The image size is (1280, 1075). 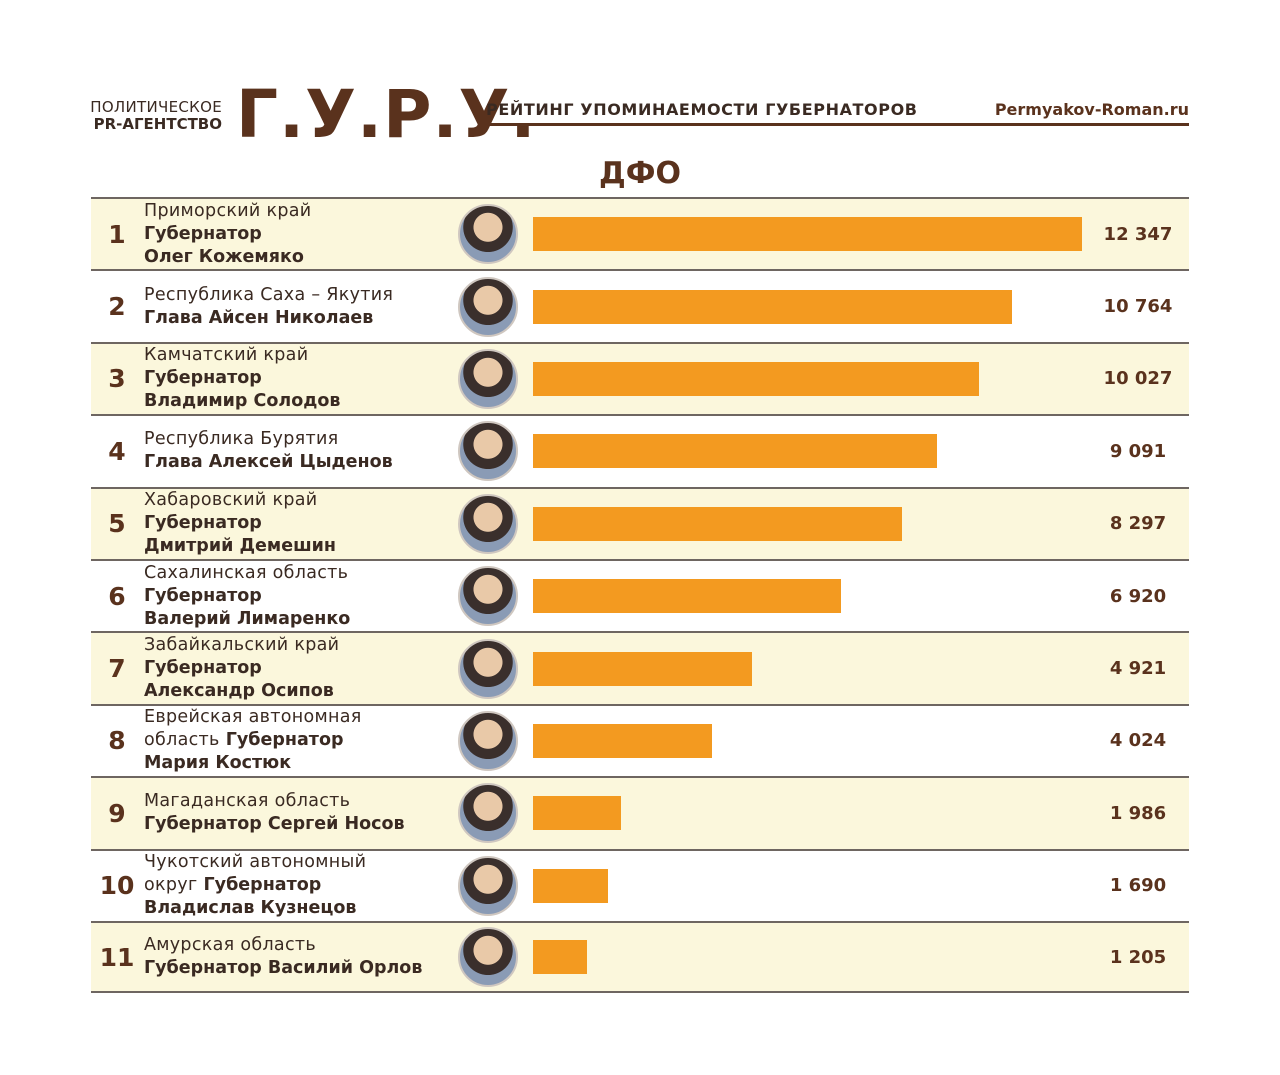 I want to click on label-line: Владимир Солодов, so click(x=299, y=401).